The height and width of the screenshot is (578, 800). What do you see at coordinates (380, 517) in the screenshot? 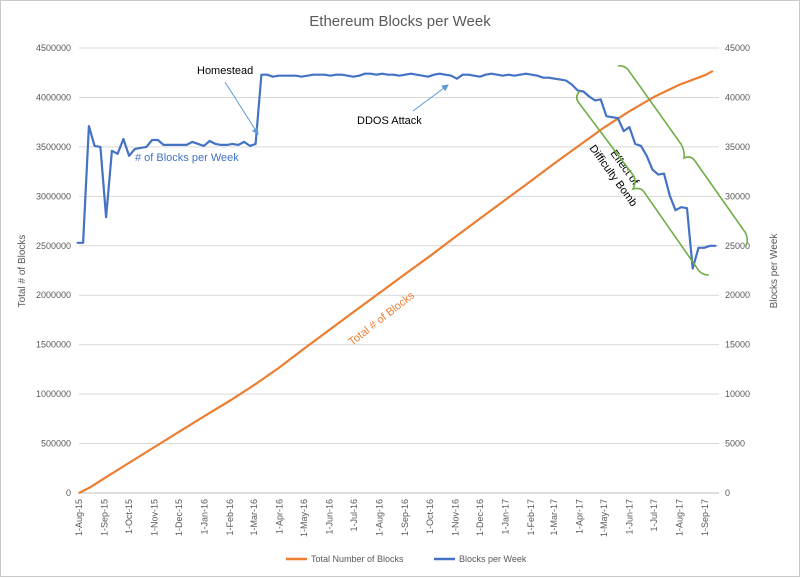
I see `x-axis-tick-label: 1-Aug-16` at bounding box center [380, 517].